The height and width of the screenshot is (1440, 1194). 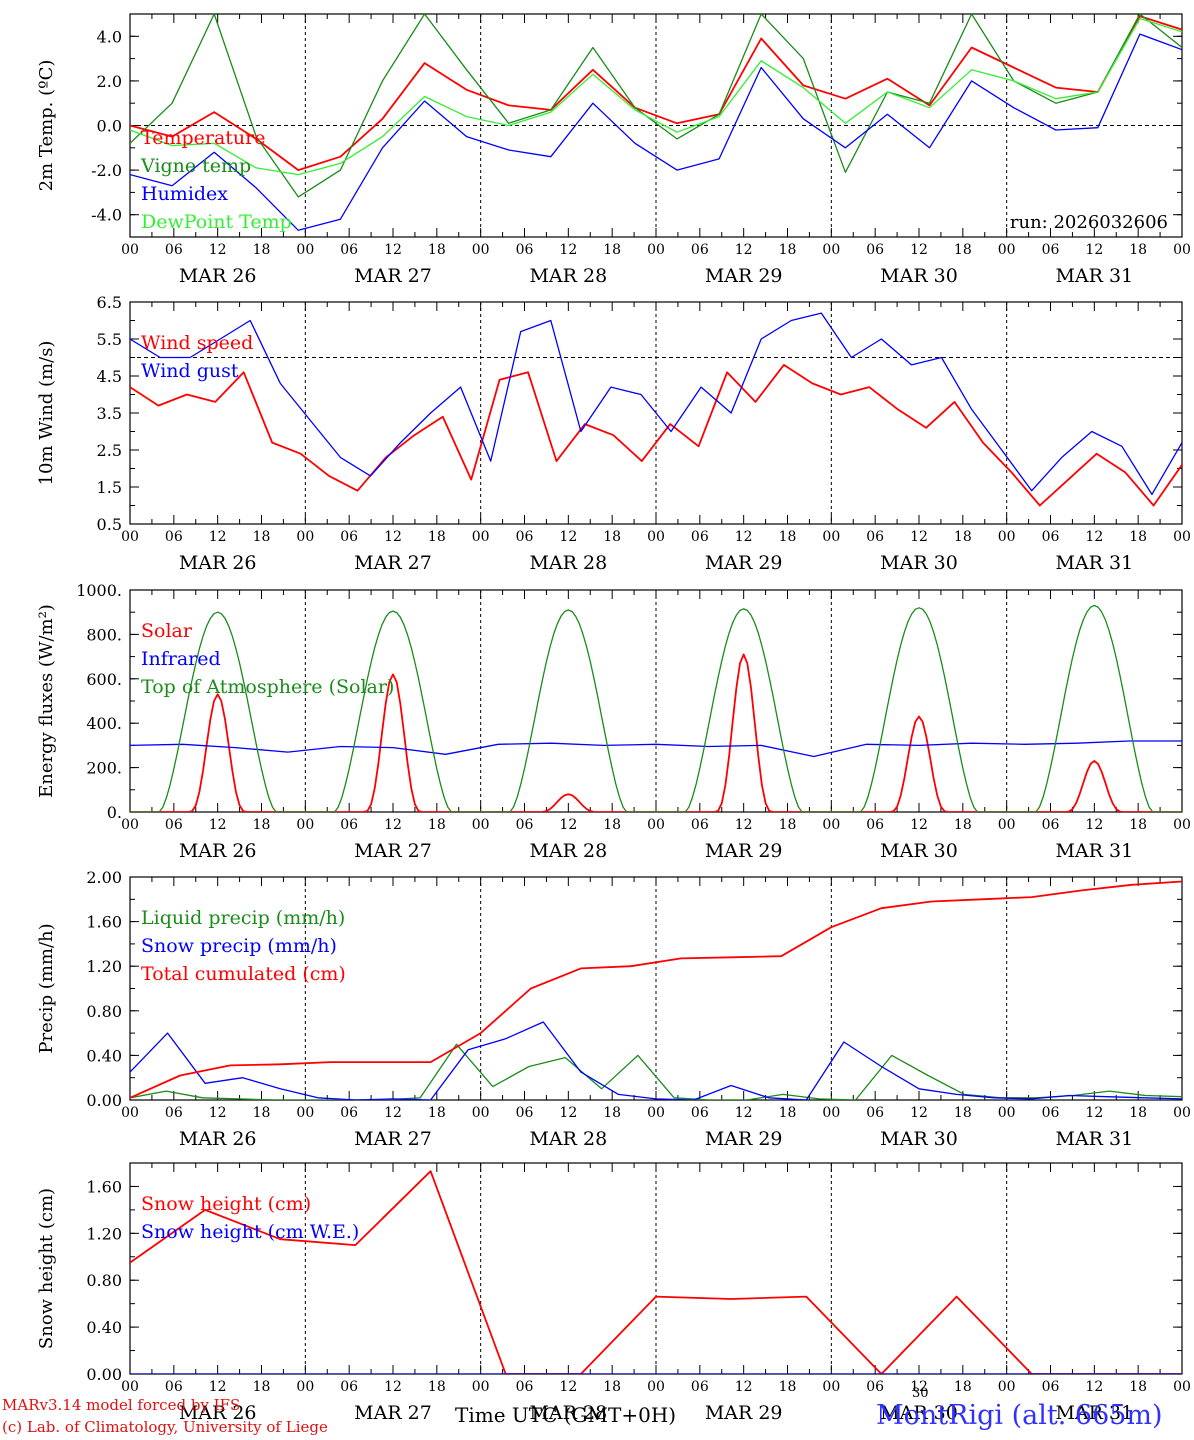 I want to click on y-tick-label: 400., so click(x=104, y=723).